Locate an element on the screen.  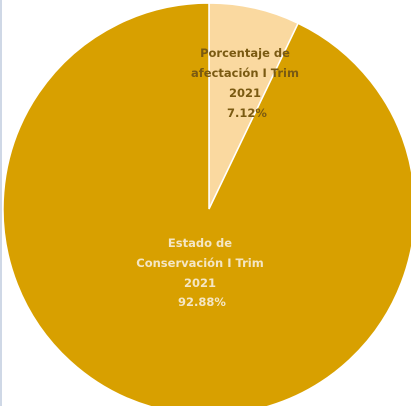
slice-value-afectacion: 7.12% is located at coordinates (247, 113).